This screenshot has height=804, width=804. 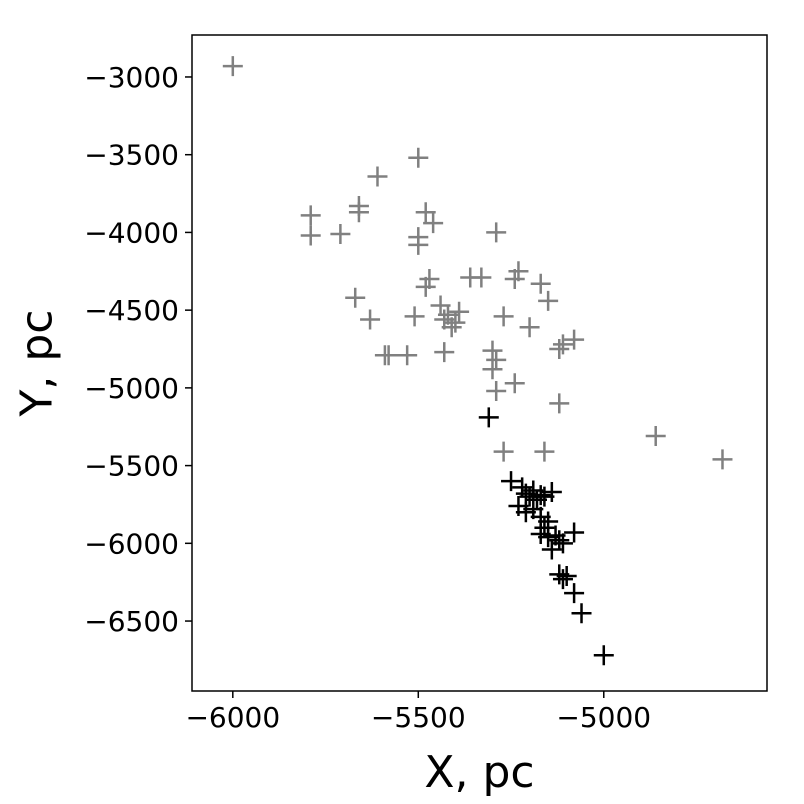 I want to click on y-tick-label: −5500, so click(x=131, y=466).